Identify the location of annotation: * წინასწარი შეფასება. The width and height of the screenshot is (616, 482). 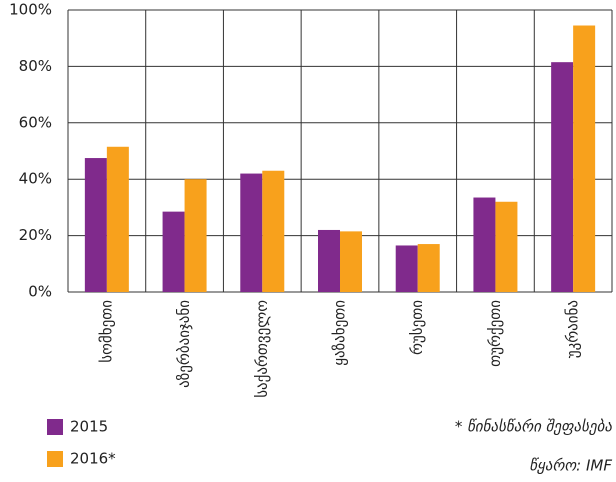
(534, 427).